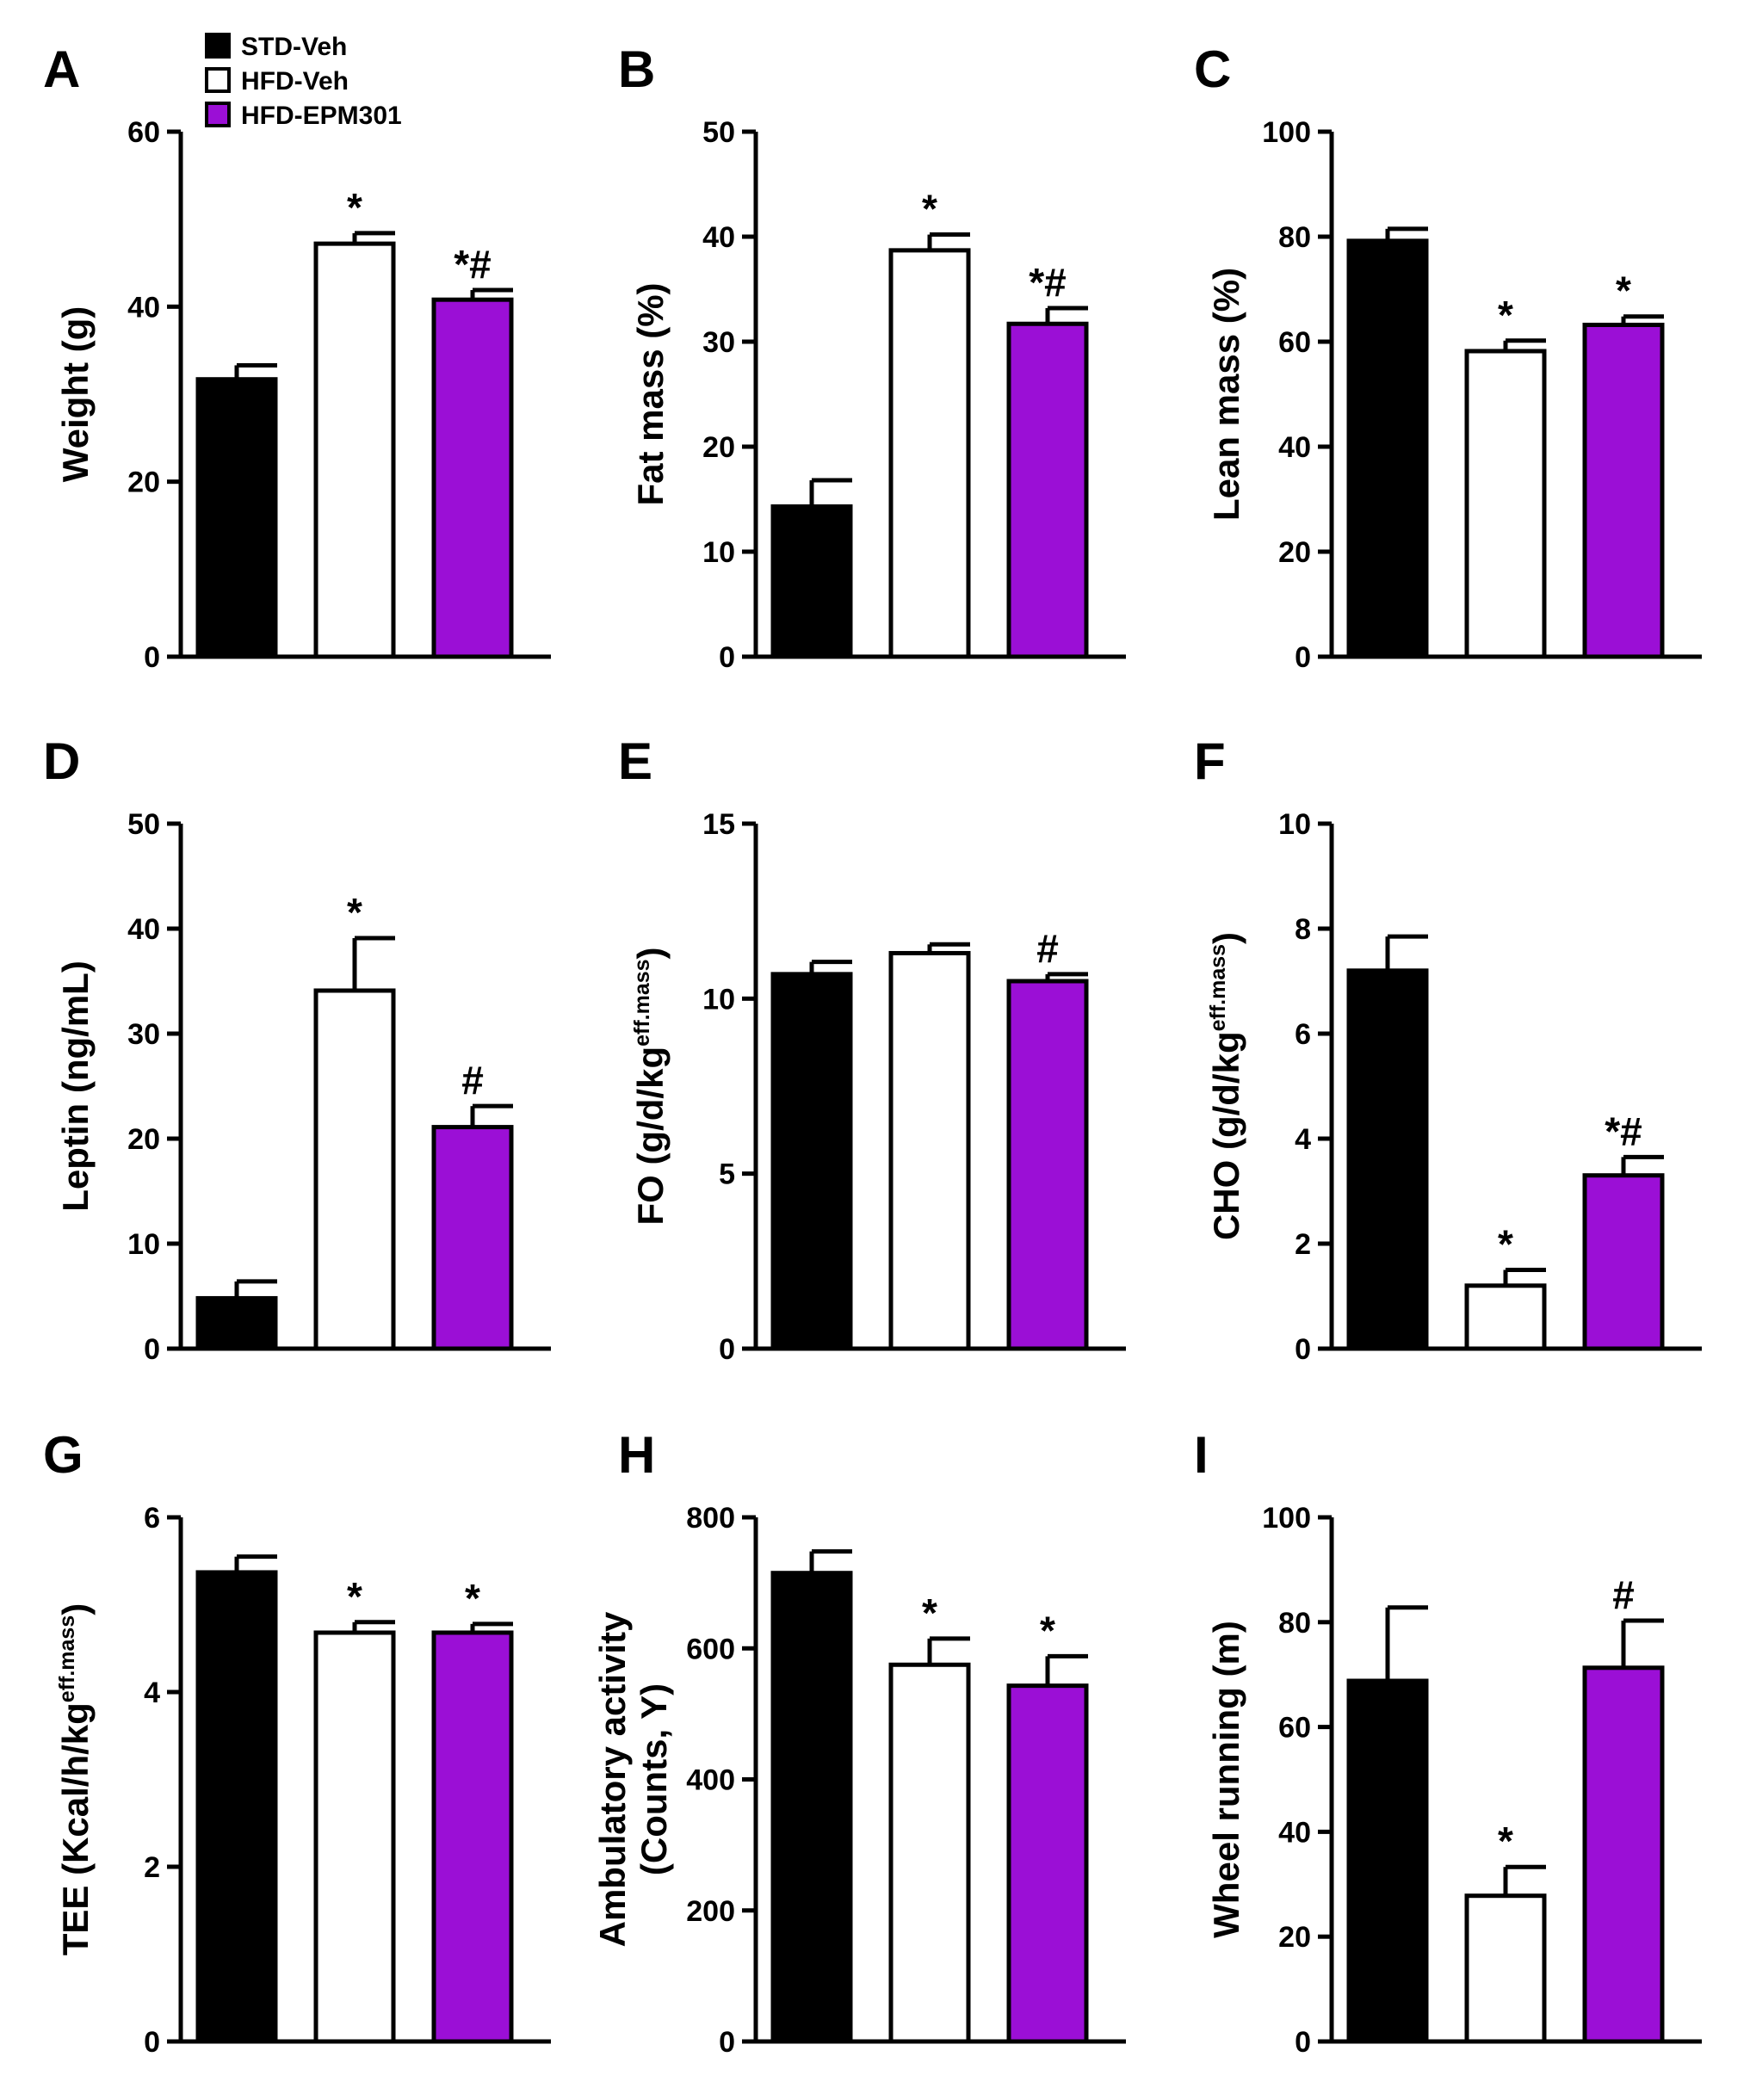  Describe the element at coordinates (1047, 1165) in the screenshot. I see `bar-e-hfd-epm301` at that location.